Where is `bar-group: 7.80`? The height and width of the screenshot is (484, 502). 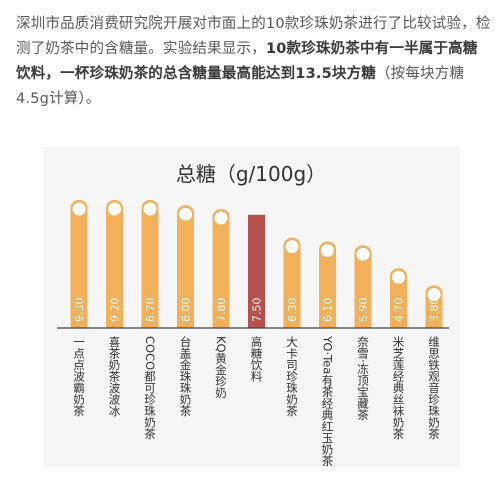
bar-group: 7.80 is located at coordinates (221, 268).